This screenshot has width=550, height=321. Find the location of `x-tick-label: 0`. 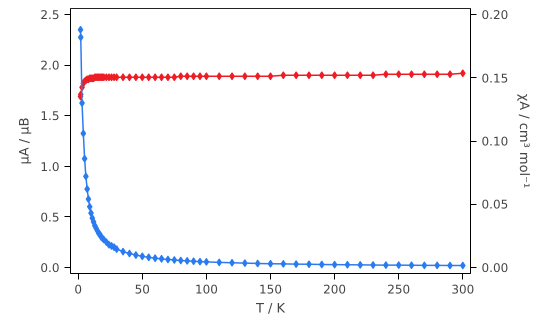

x-tick-label: 0 is located at coordinates (78, 289).